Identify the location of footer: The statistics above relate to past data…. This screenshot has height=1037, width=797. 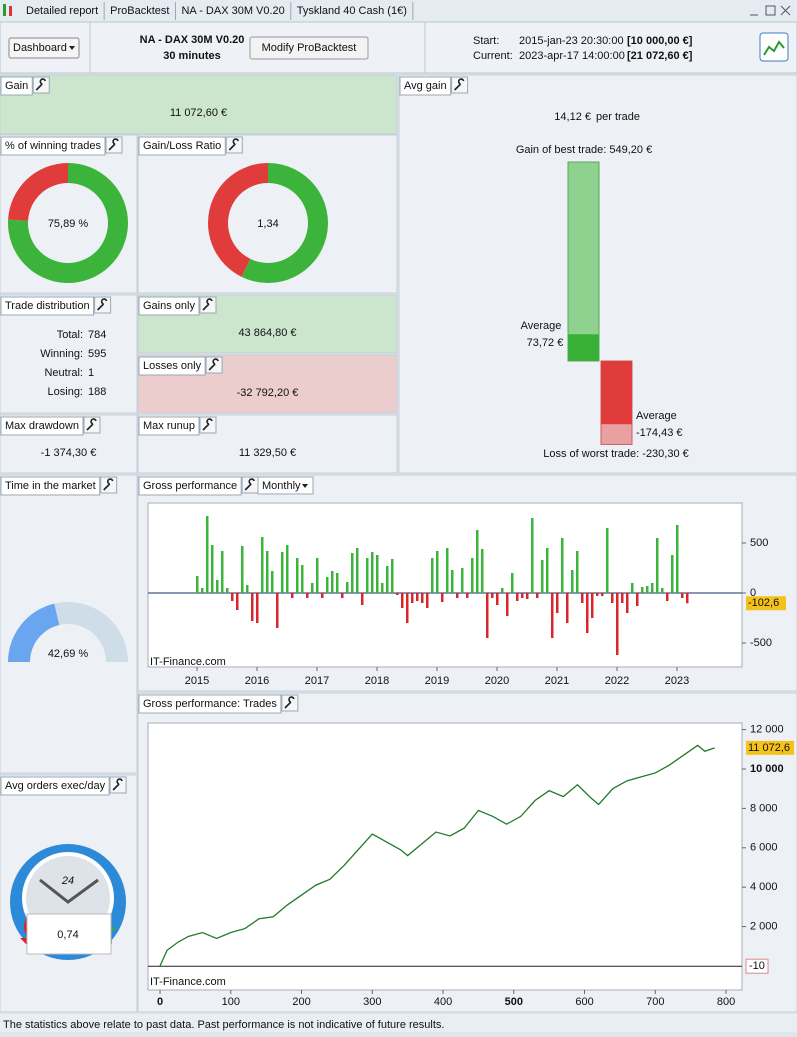
(223, 1025).